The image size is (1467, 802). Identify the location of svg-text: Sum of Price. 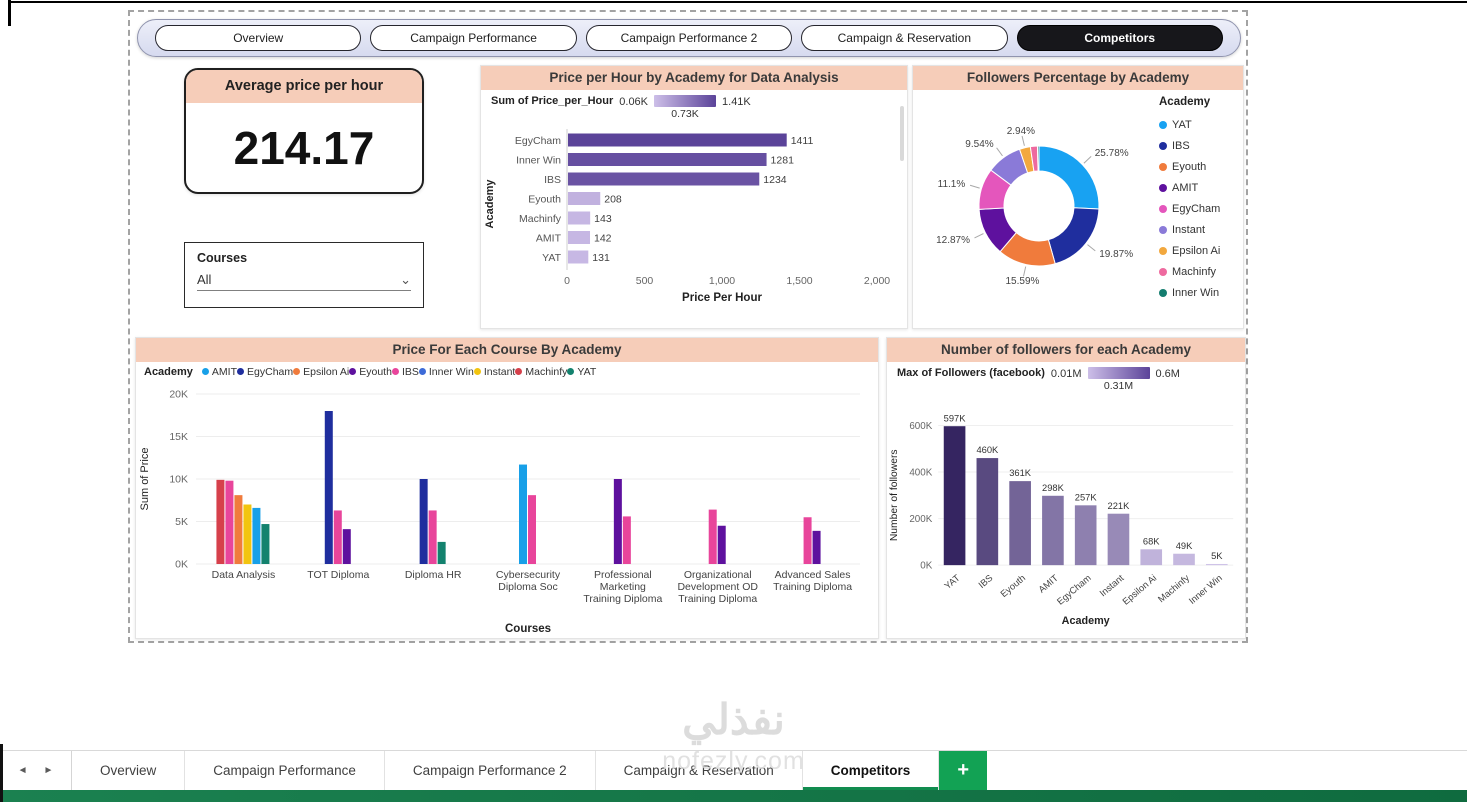
(145, 479).